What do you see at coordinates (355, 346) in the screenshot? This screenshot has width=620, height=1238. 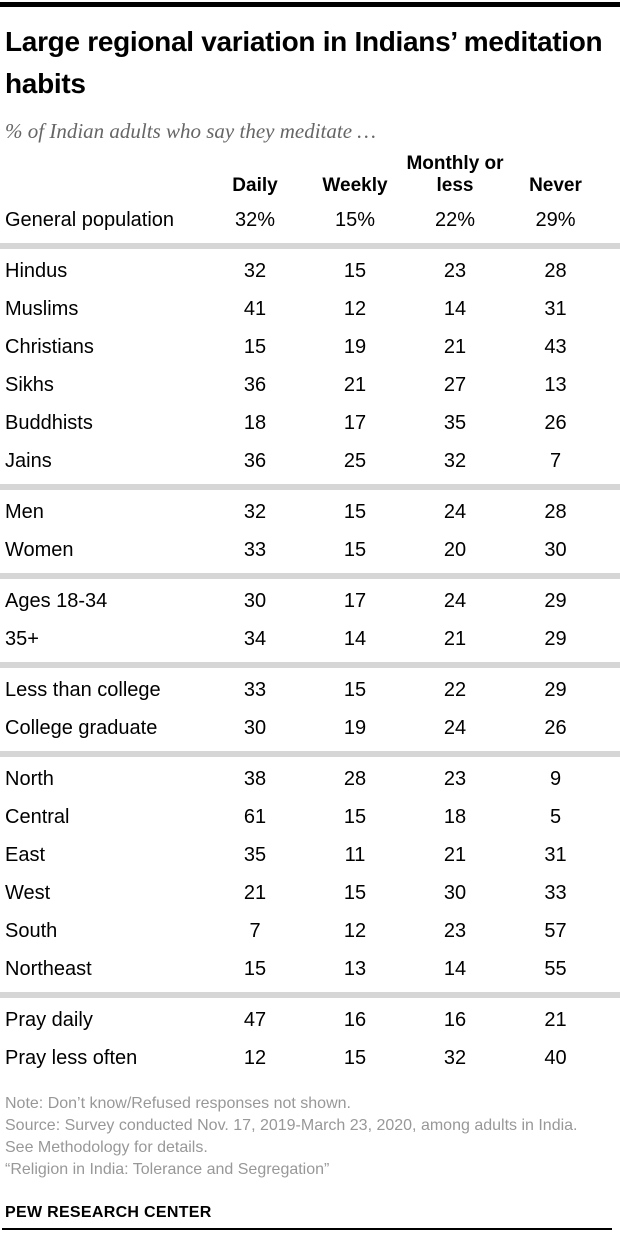 I see `value-cell: 19` at bounding box center [355, 346].